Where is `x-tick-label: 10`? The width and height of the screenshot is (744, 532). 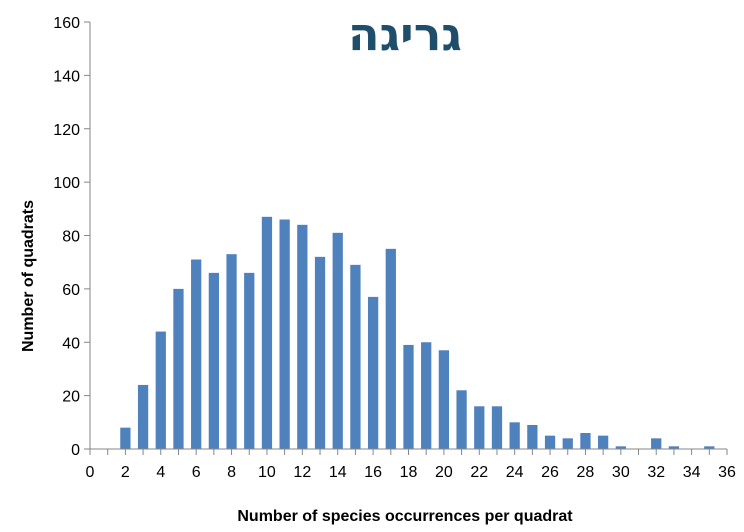 x-tick-label: 10 is located at coordinates (267, 472).